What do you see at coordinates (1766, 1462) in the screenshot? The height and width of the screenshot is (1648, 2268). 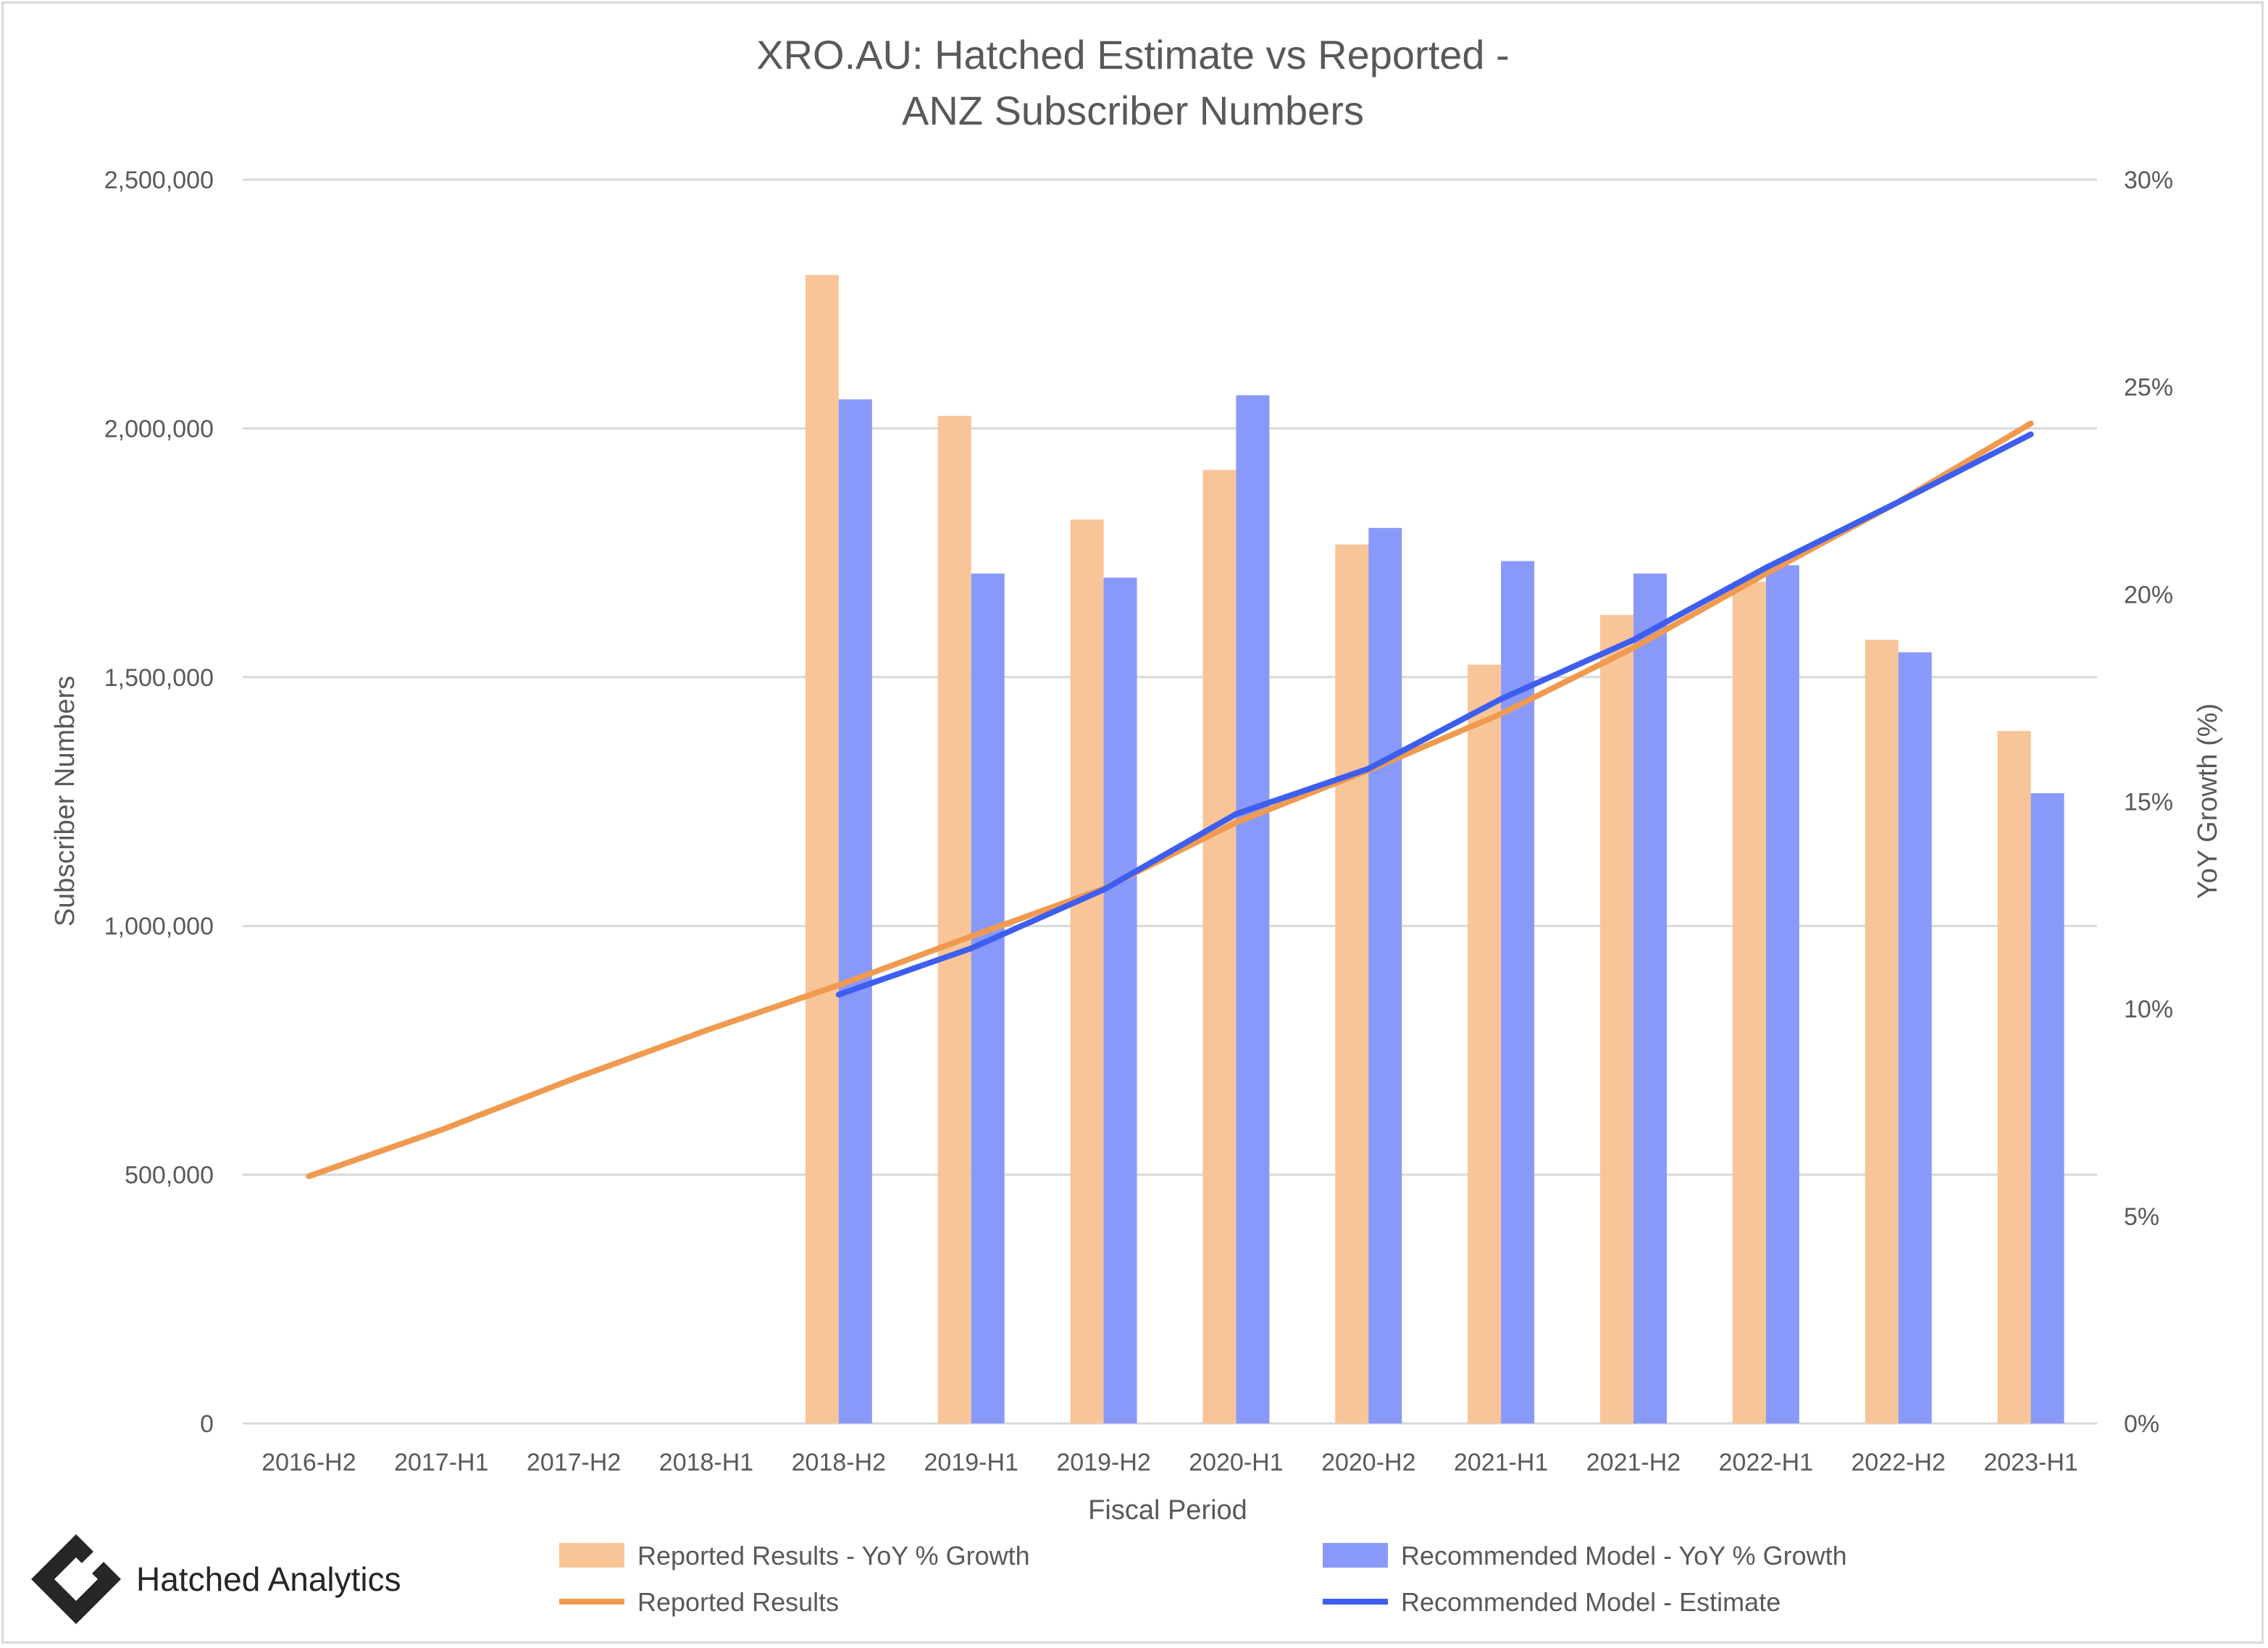 I see `x-tick-label: 2022-H1` at bounding box center [1766, 1462].